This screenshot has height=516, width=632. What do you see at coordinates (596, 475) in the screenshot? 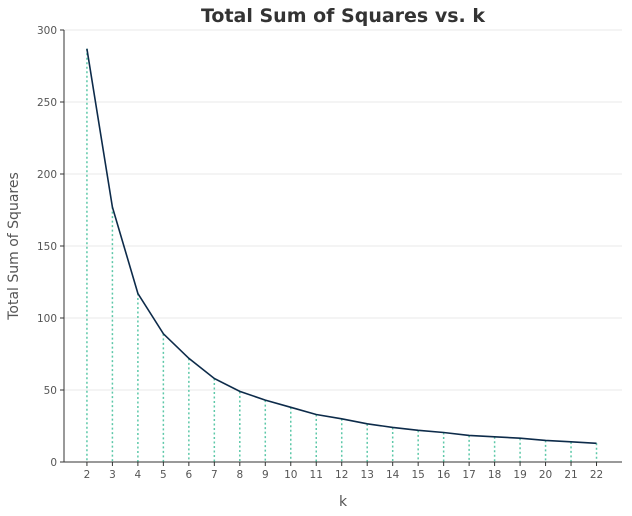
I see `x-tick-label: 22` at bounding box center [596, 475].